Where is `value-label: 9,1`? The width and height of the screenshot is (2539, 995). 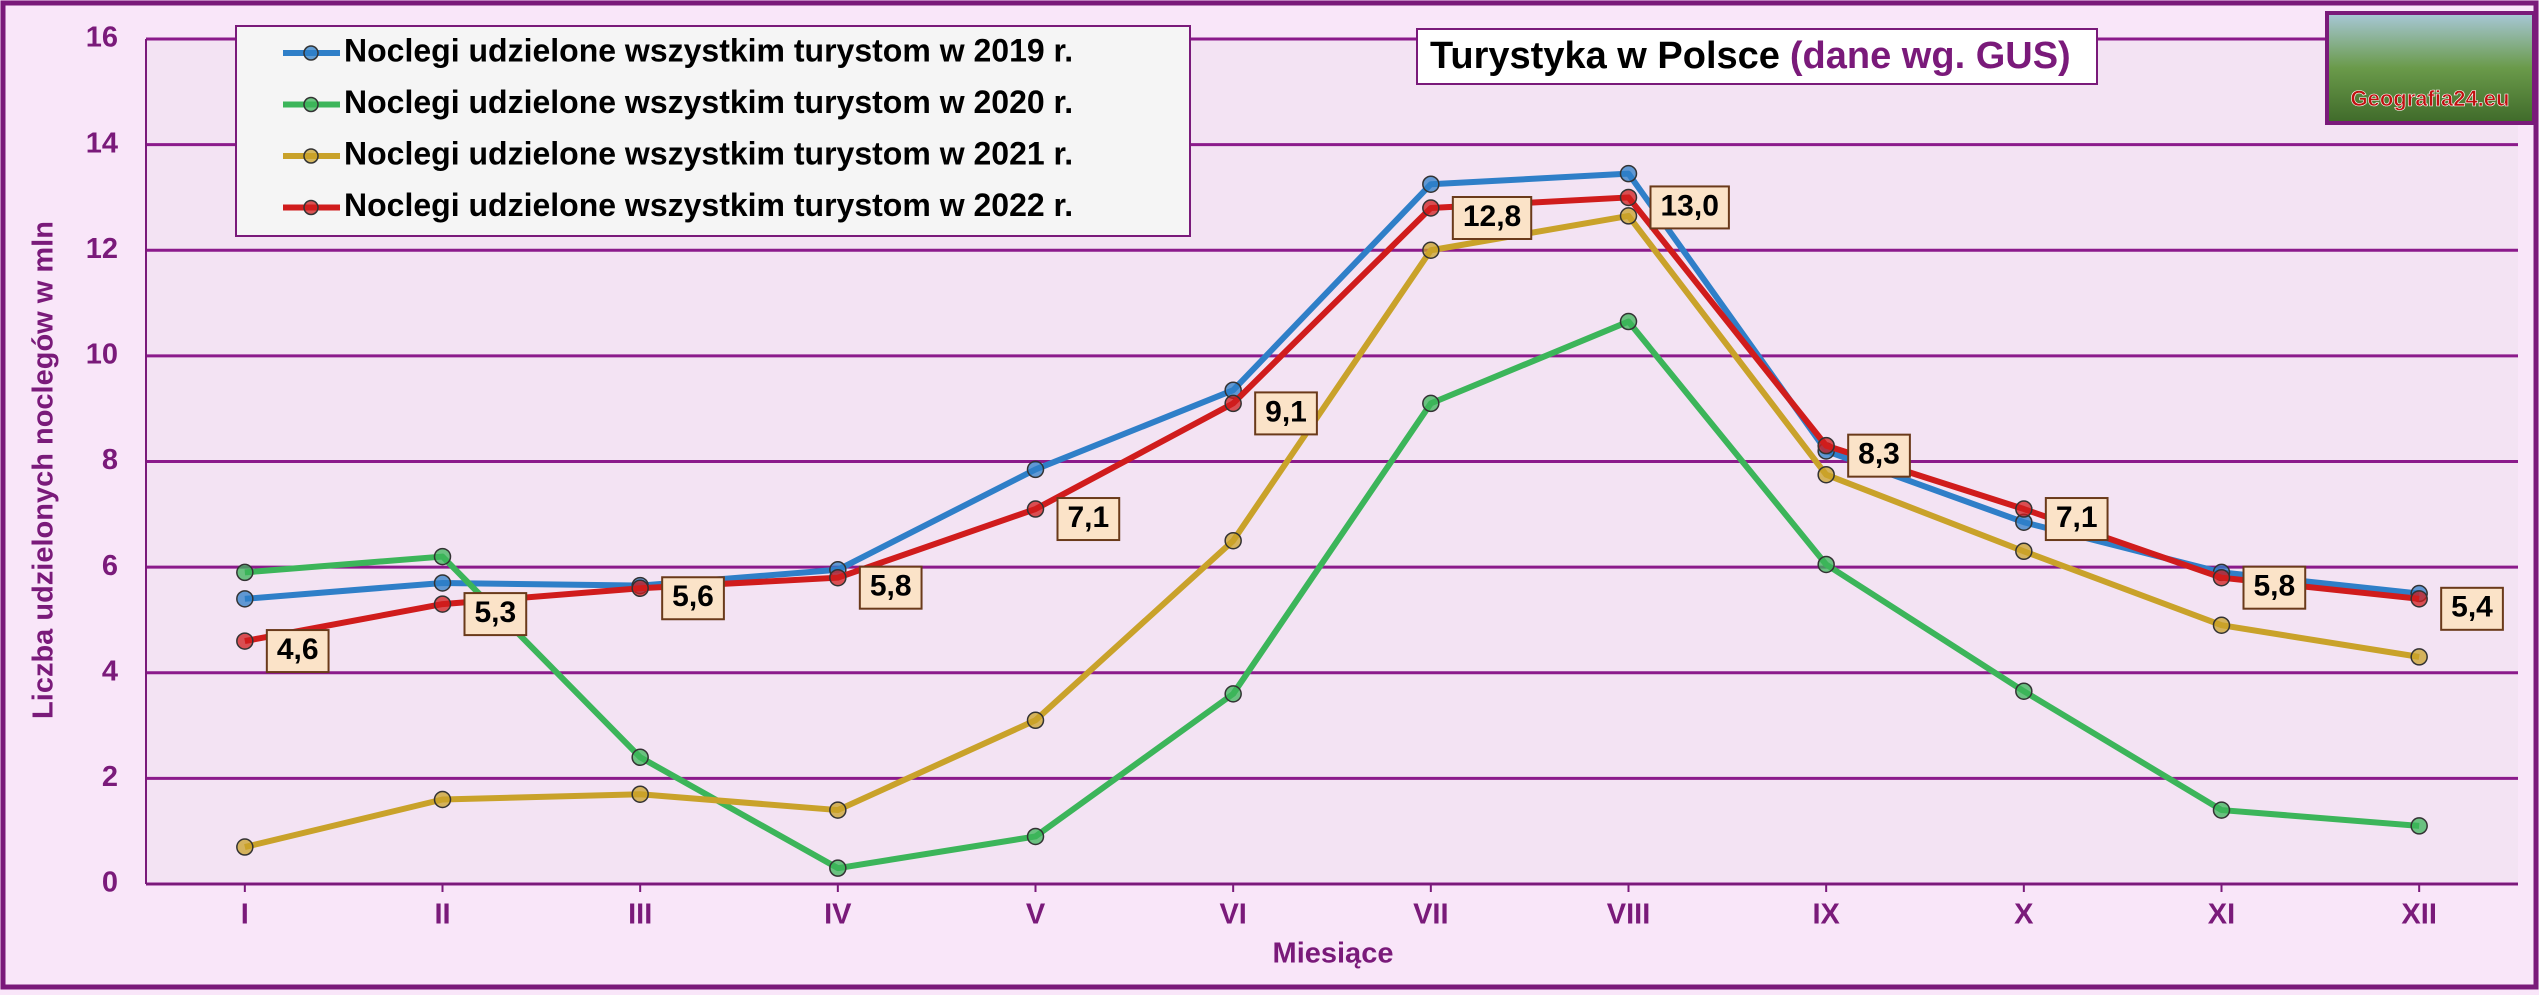 value-label: 9,1 is located at coordinates (1286, 413).